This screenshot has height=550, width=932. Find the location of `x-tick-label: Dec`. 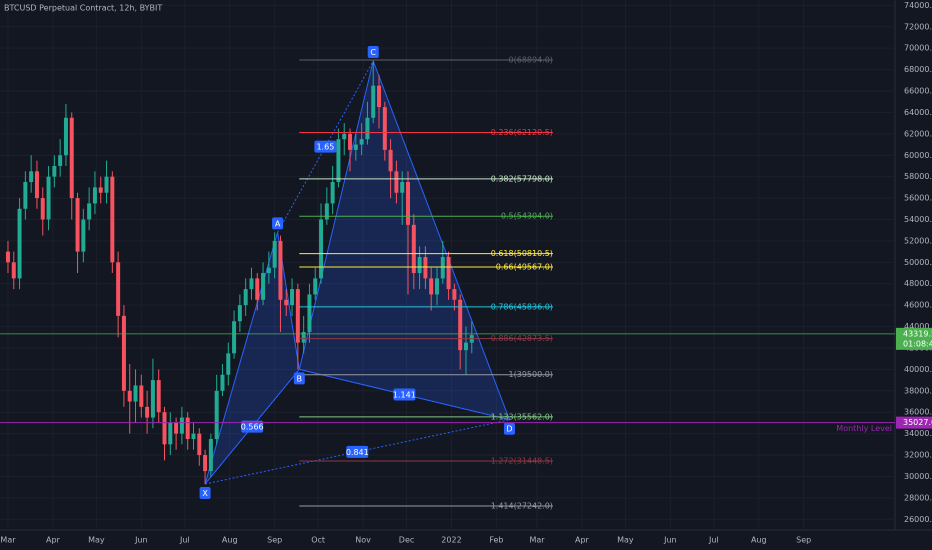

x-tick-label: Dec is located at coordinates (406, 540).